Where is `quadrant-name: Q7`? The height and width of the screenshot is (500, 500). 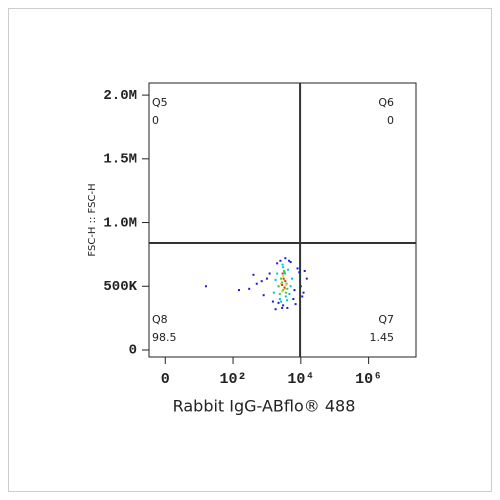 quadrant-name: Q7 is located at coordinates (386, 319).